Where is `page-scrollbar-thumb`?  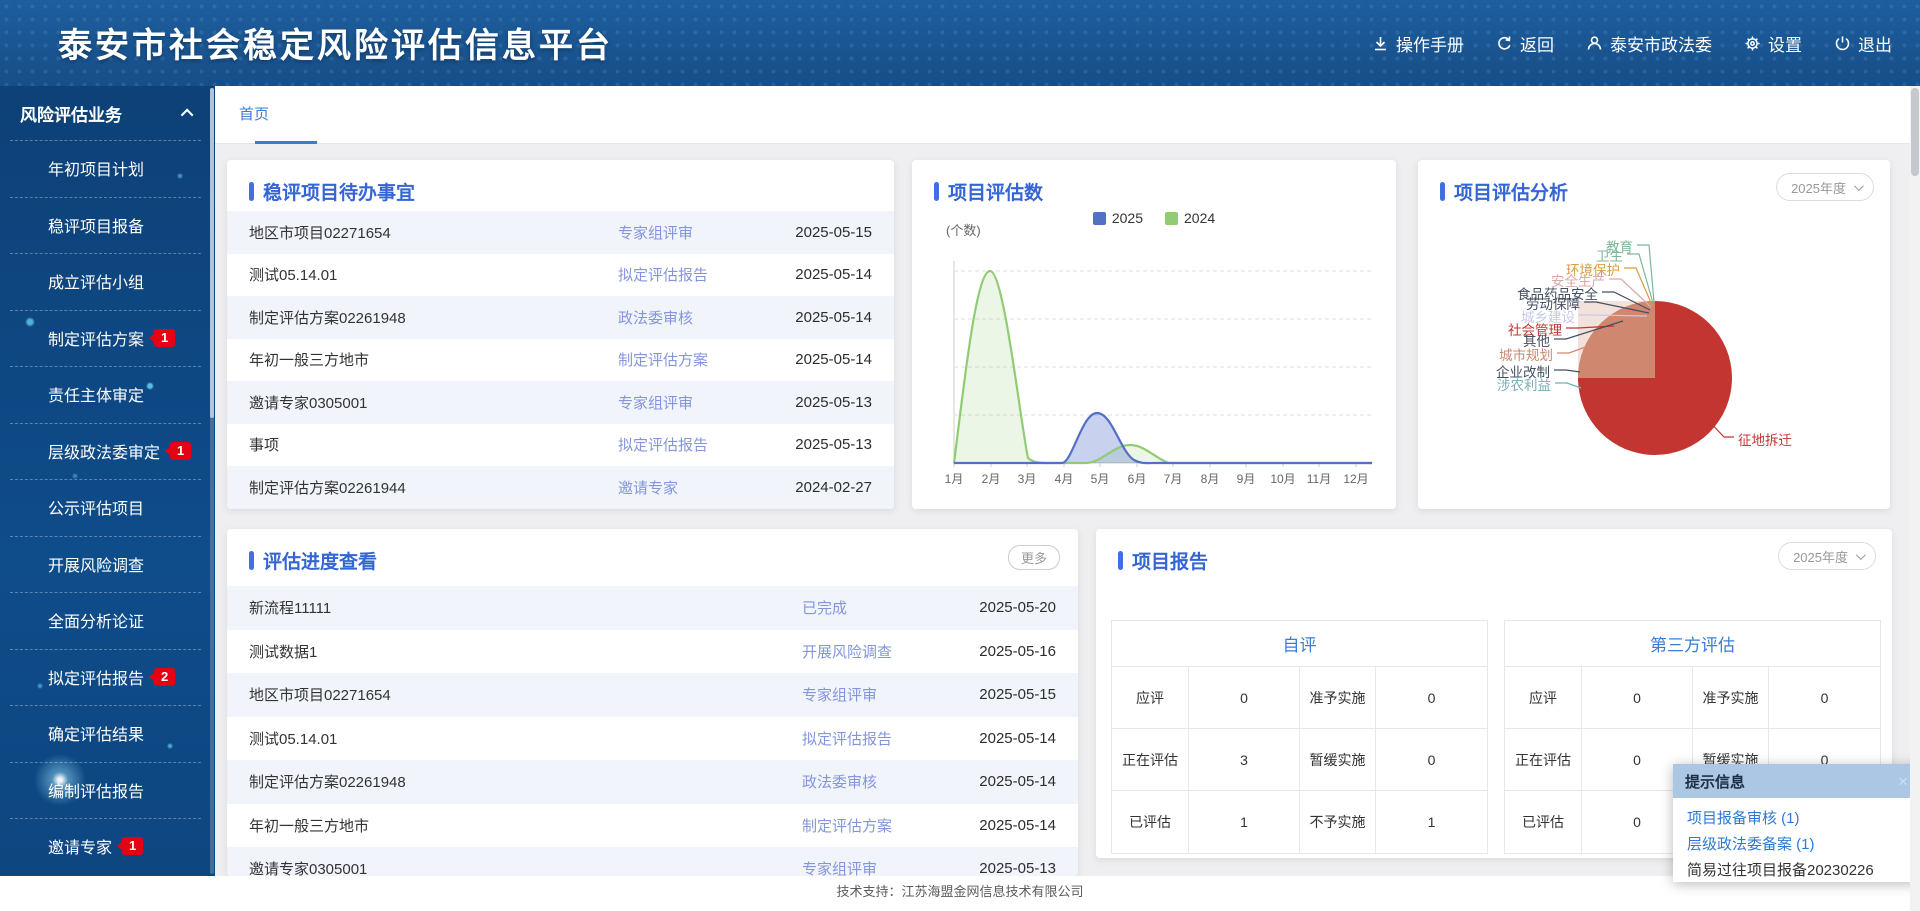 page-scrollbar-thumb is located at coordinates (1915, 132).